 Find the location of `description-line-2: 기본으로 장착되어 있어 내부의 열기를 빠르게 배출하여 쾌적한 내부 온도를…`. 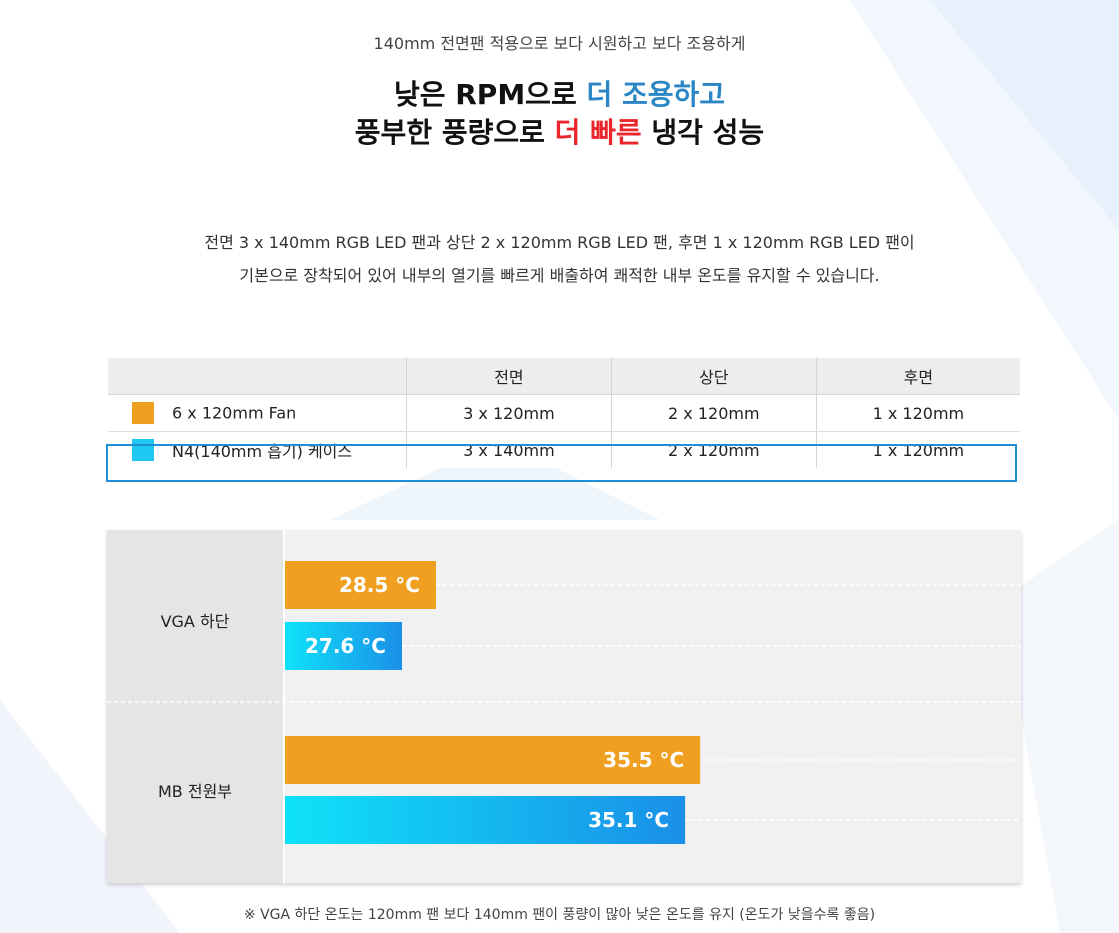

description-line-2: 기본으로 장착되어 있어 내부의 열기를 빠르게 배출하여 쾌적한 내부 온도를… is located at coordinates (559, 275).